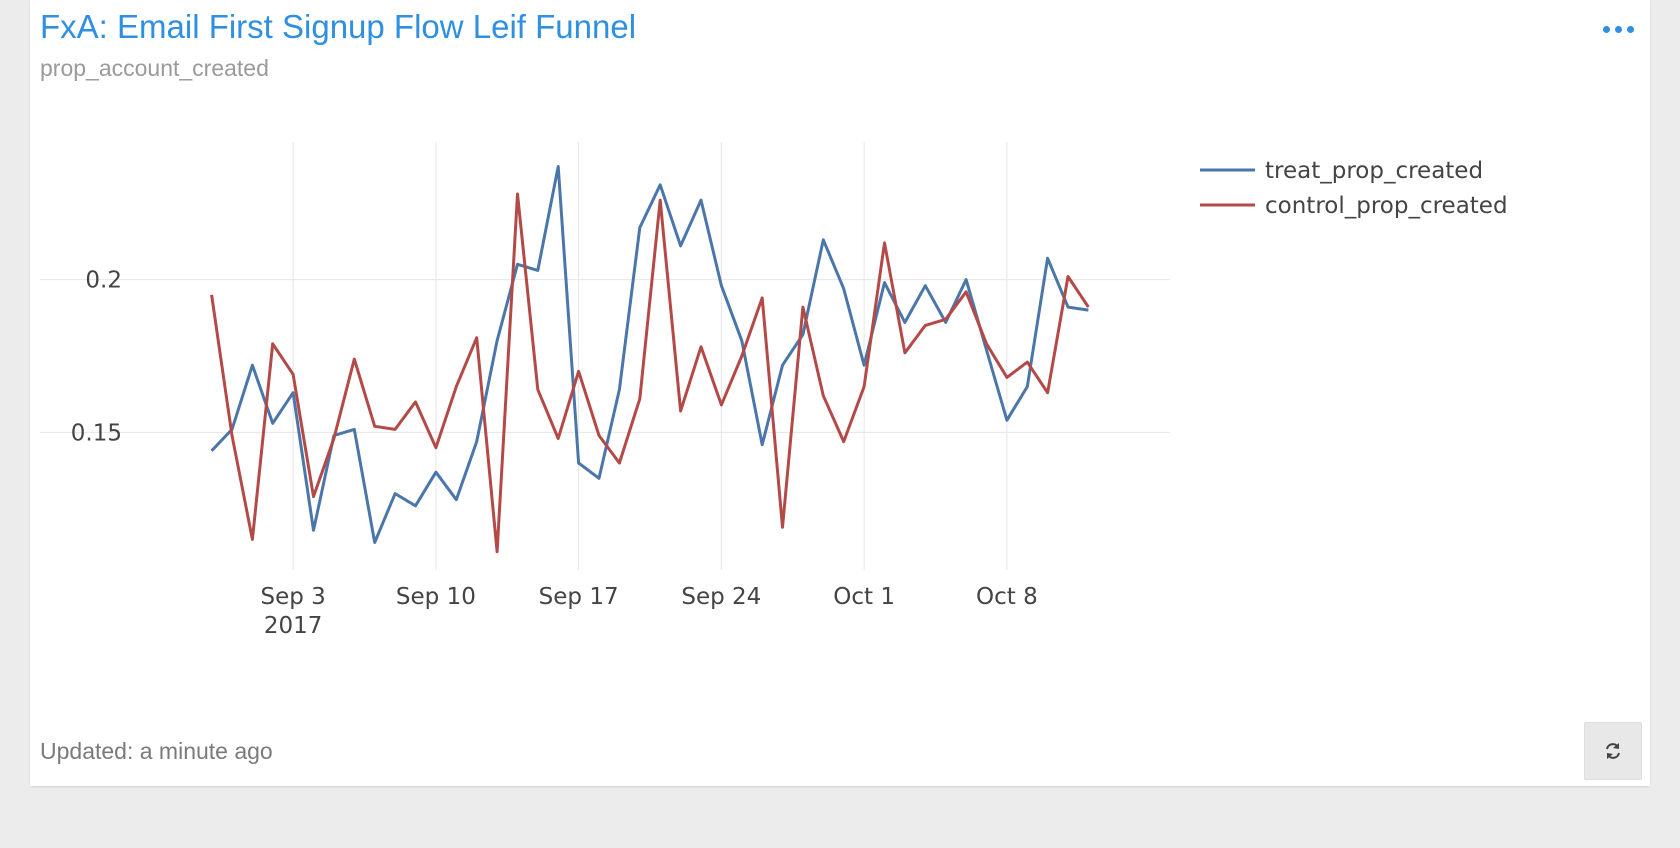 The image size is (1680, 848). I want to click on x-tick-label: Oct 8, so click(1007, 597).